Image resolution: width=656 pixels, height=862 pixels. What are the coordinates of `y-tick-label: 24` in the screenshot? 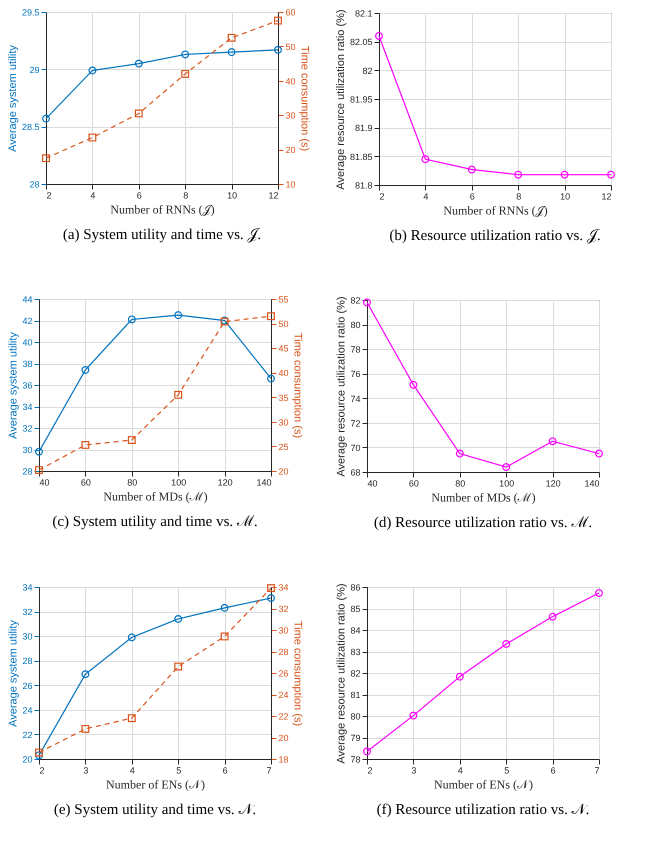 It's located at (27, 710).